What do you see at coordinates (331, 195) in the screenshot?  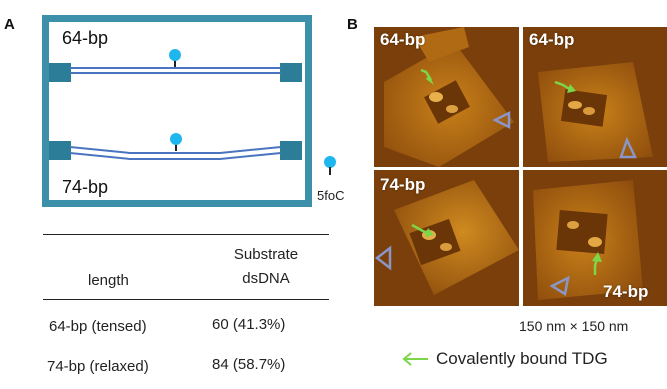 I see `5foc-legend-label: 5foC` at bounding box center [331, 195].